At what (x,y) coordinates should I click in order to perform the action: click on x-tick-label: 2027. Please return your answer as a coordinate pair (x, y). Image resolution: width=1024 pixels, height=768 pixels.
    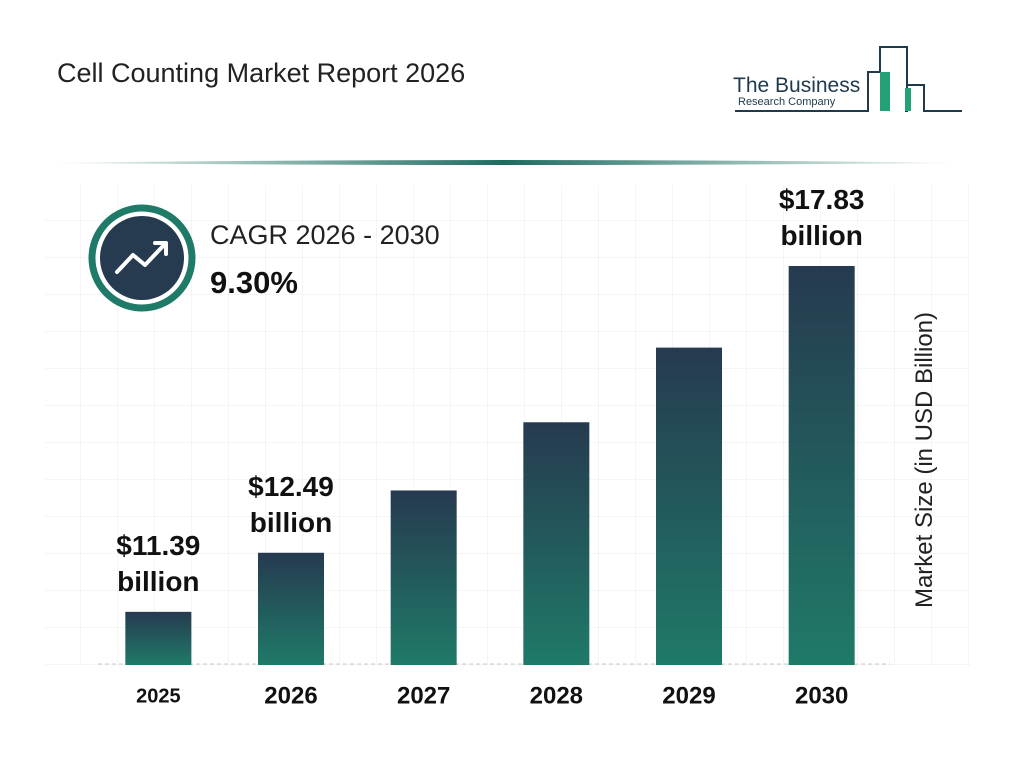
    Looking at the image, I should click on (423, 695).